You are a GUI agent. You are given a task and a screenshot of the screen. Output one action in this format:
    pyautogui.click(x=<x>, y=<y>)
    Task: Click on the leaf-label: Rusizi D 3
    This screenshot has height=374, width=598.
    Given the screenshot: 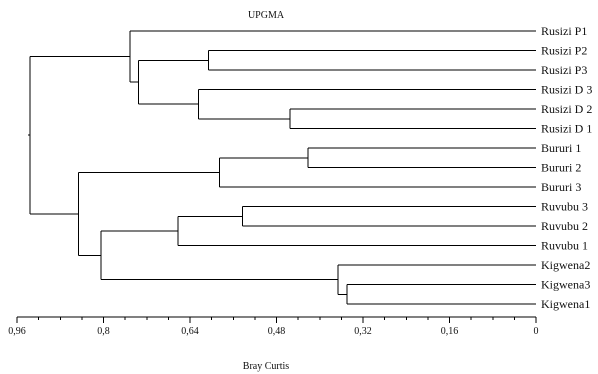 What is the action you would take?
    pyautogui.click(x=566, y=90)
    